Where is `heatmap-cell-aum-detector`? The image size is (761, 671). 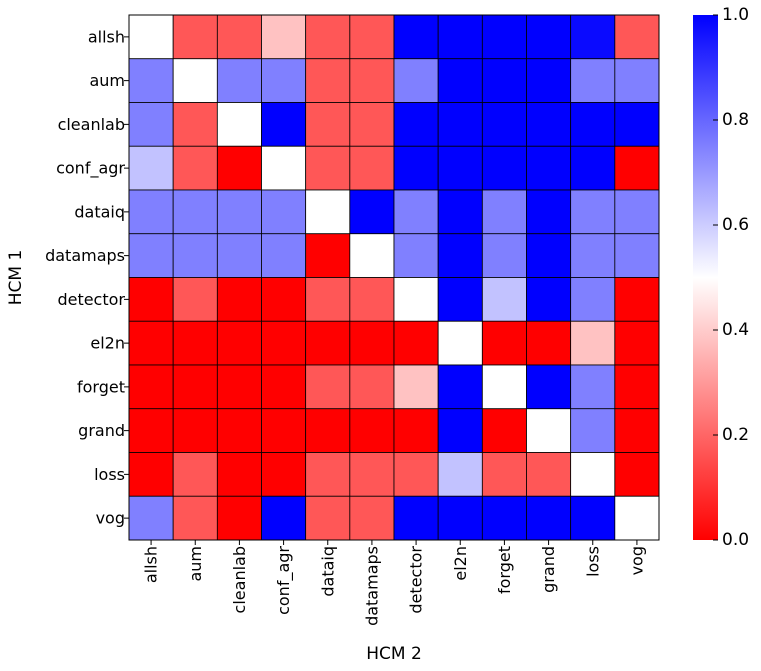 heatmap-cell-aum-detector is located at coordinates (416, 80).